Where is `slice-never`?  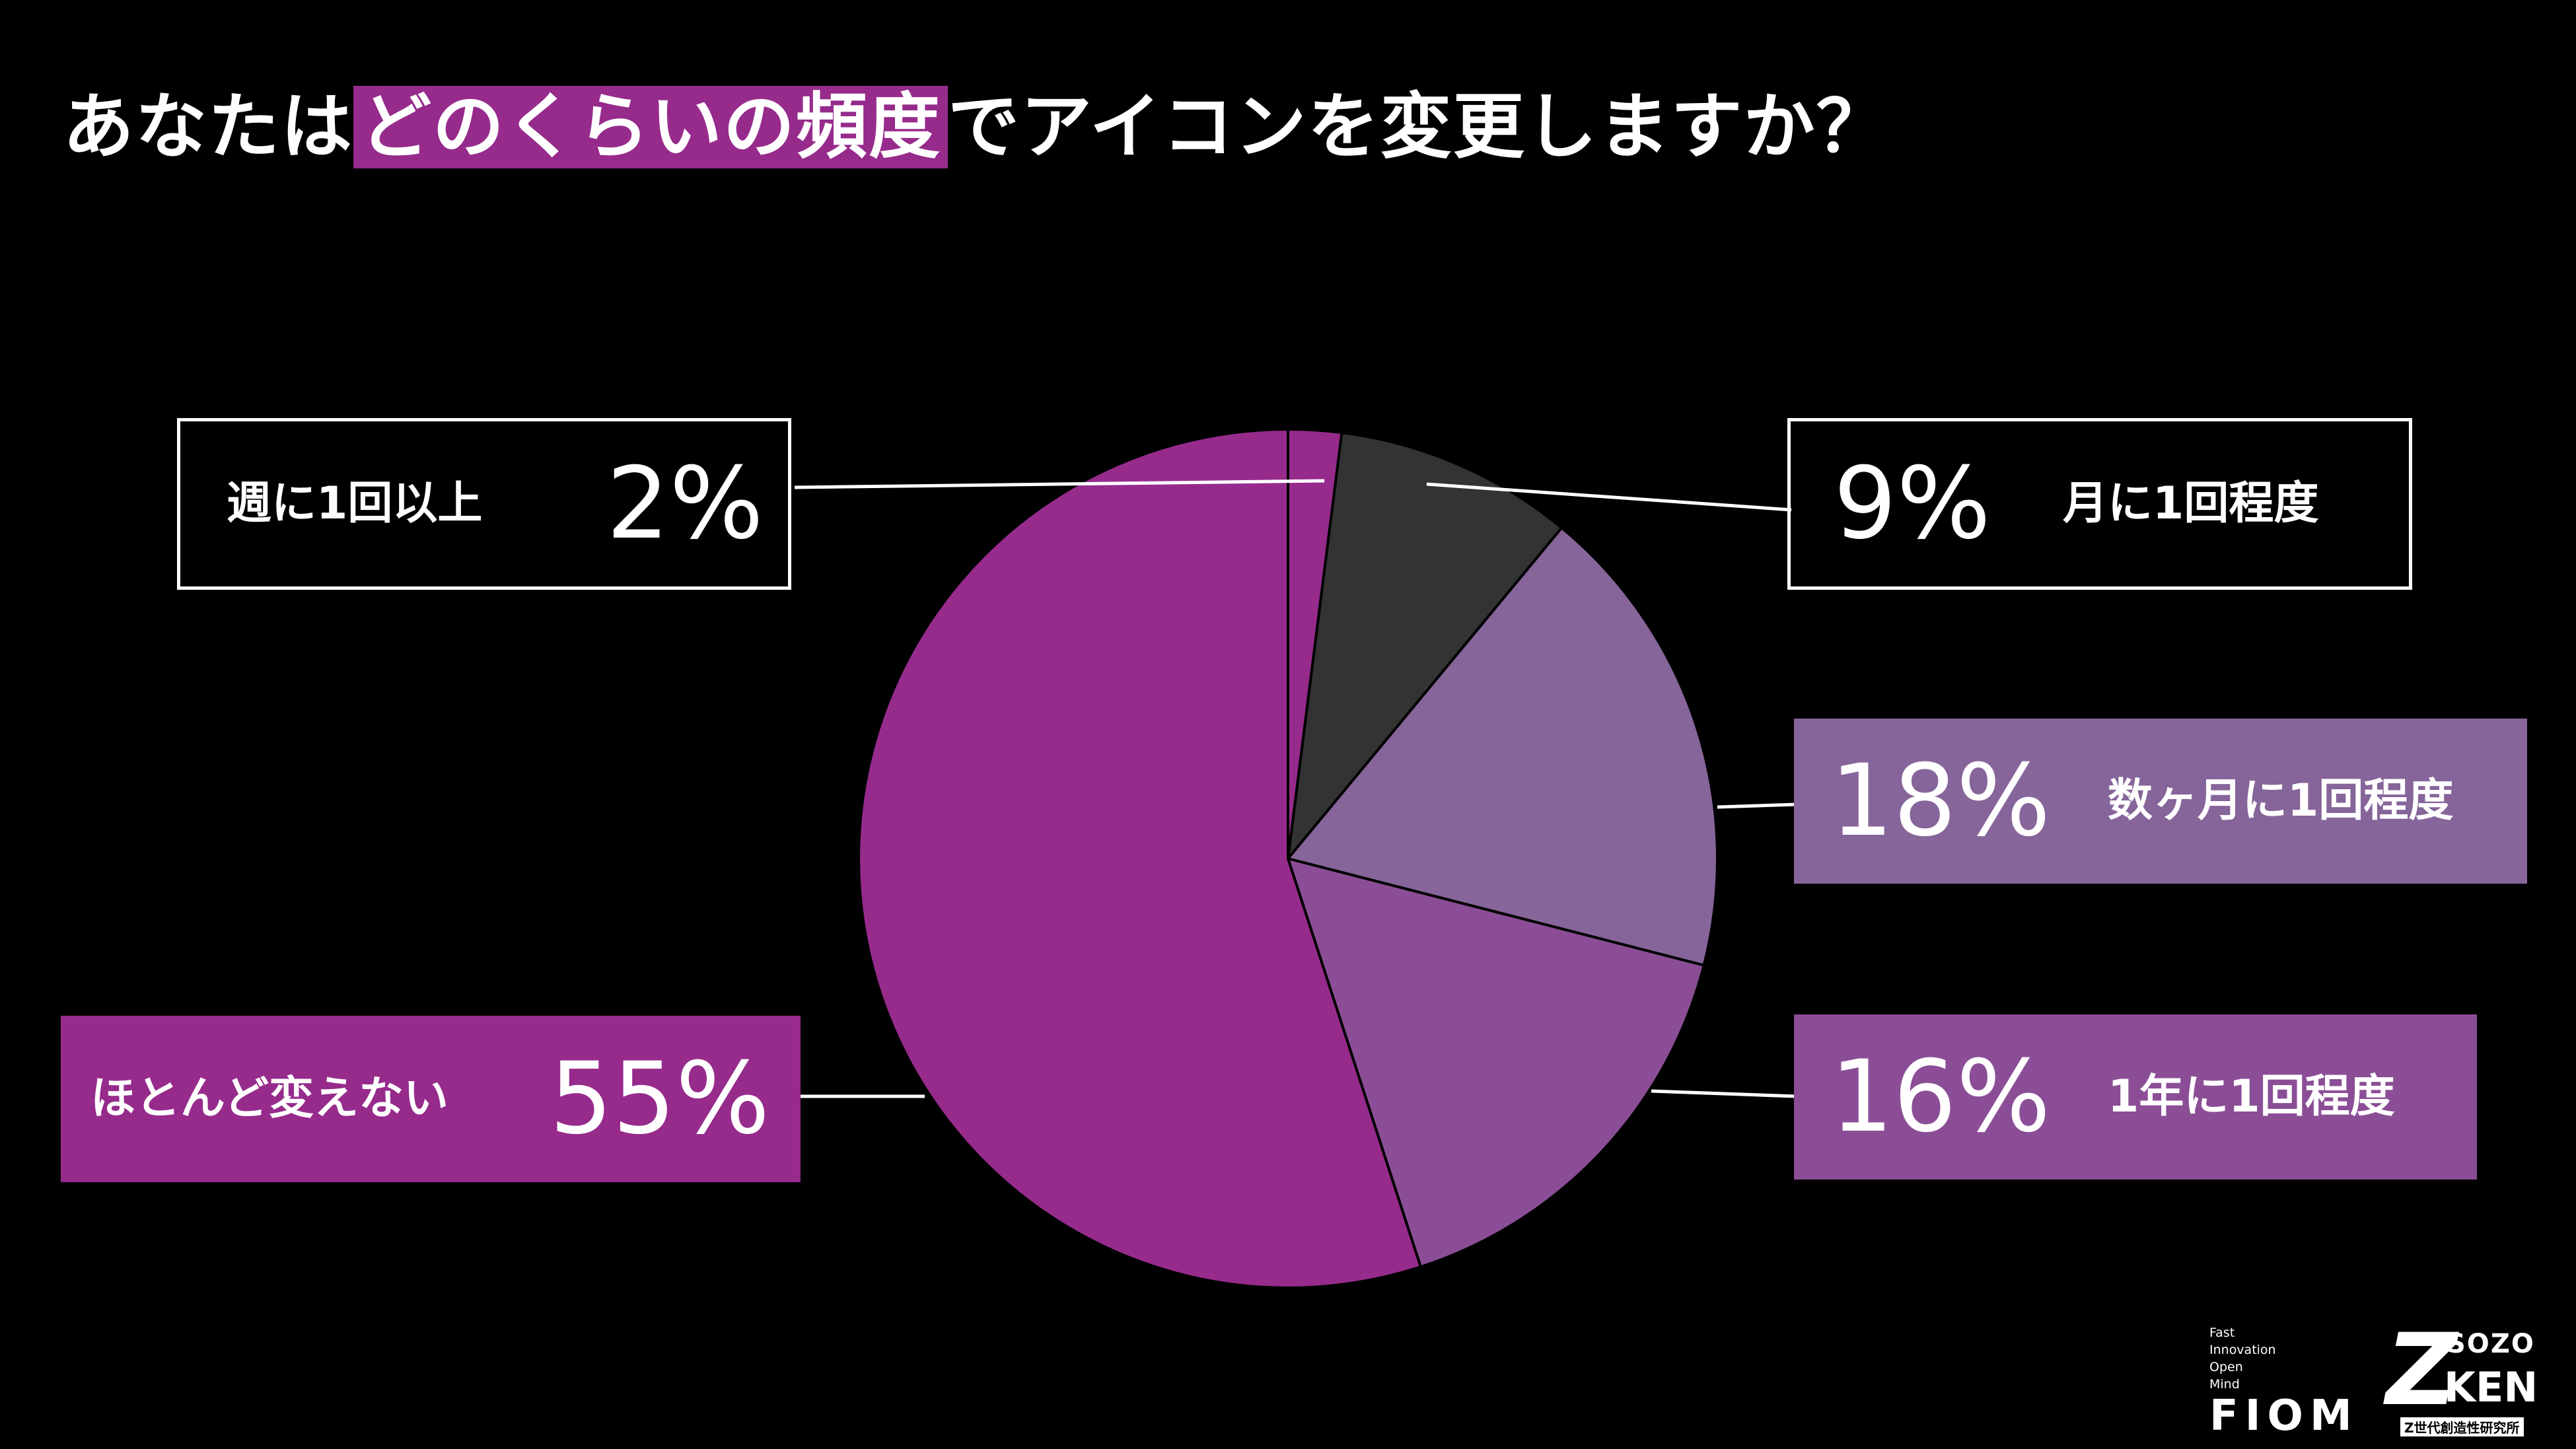
slice-never is located at coordinates (1140, 858).